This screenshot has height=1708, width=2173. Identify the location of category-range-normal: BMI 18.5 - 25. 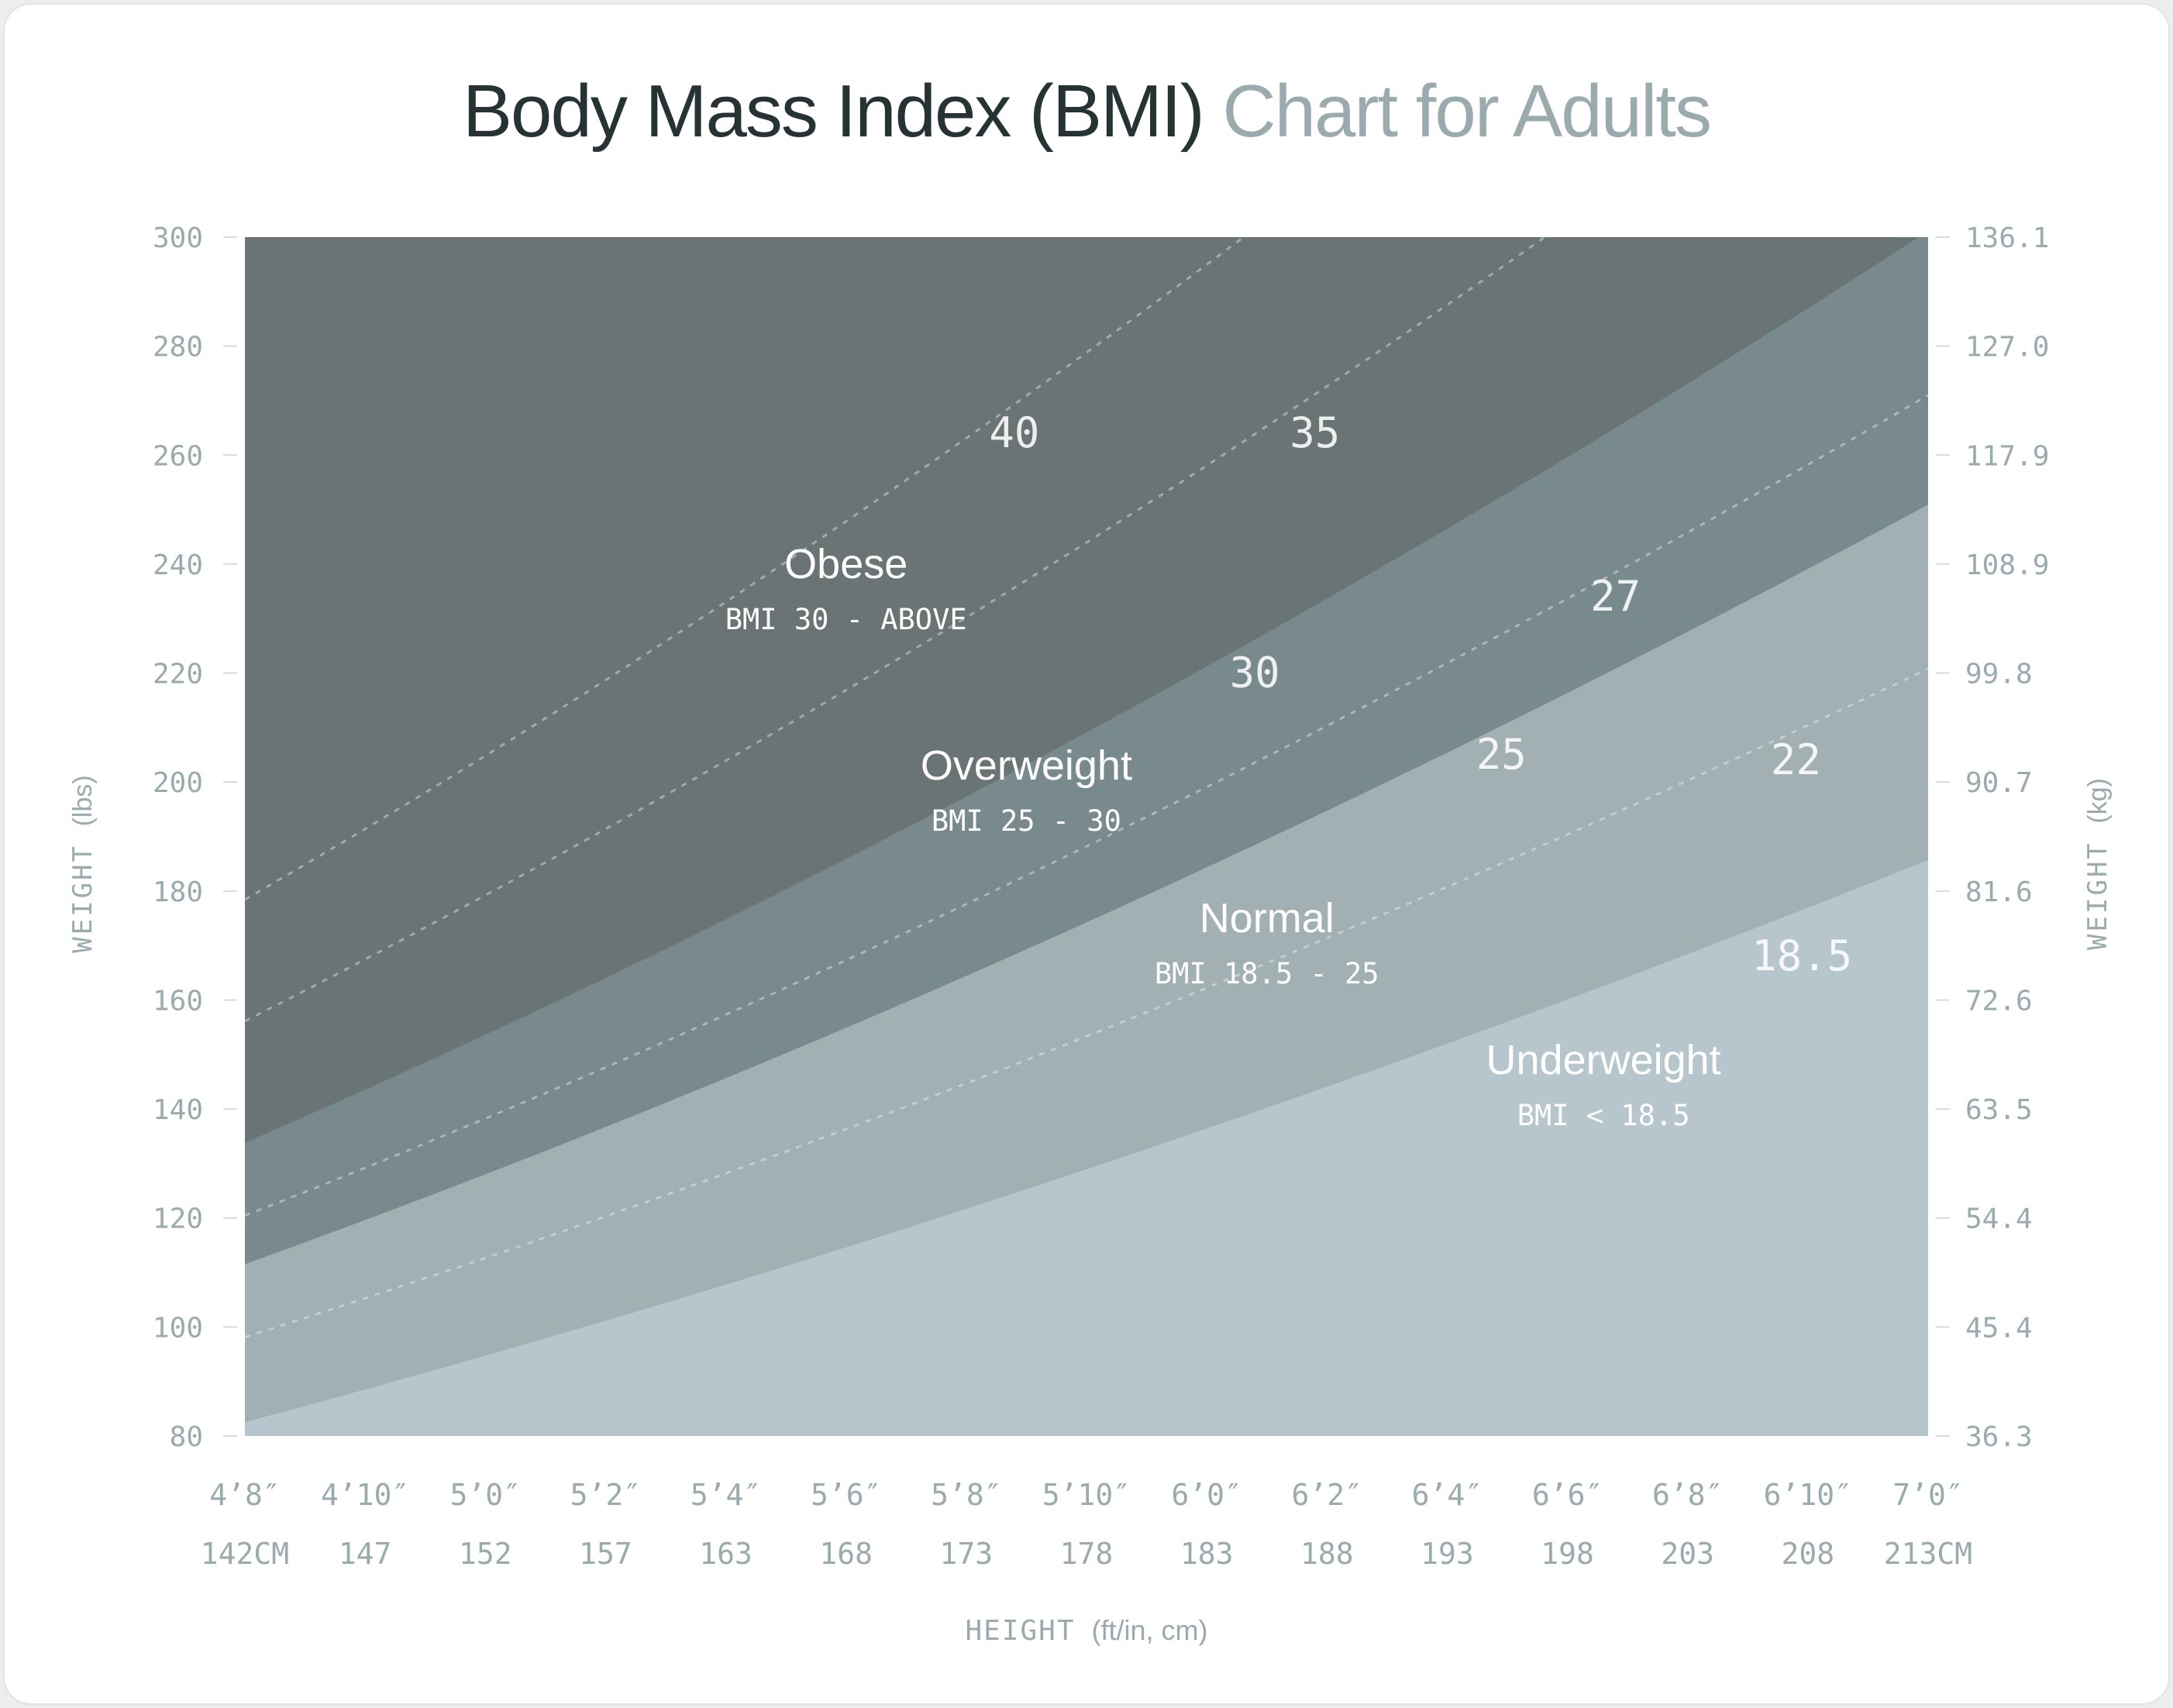
(1267, 974).